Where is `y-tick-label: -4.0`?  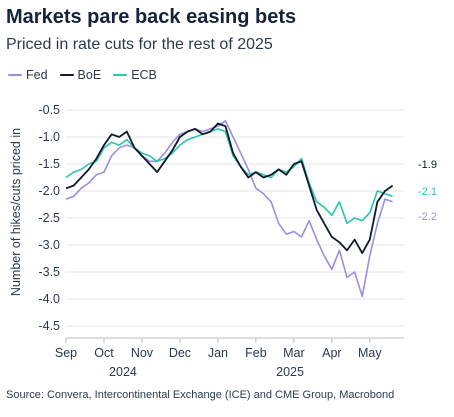 y-tick-label: -4.0 is located at coordinates (49, 299).